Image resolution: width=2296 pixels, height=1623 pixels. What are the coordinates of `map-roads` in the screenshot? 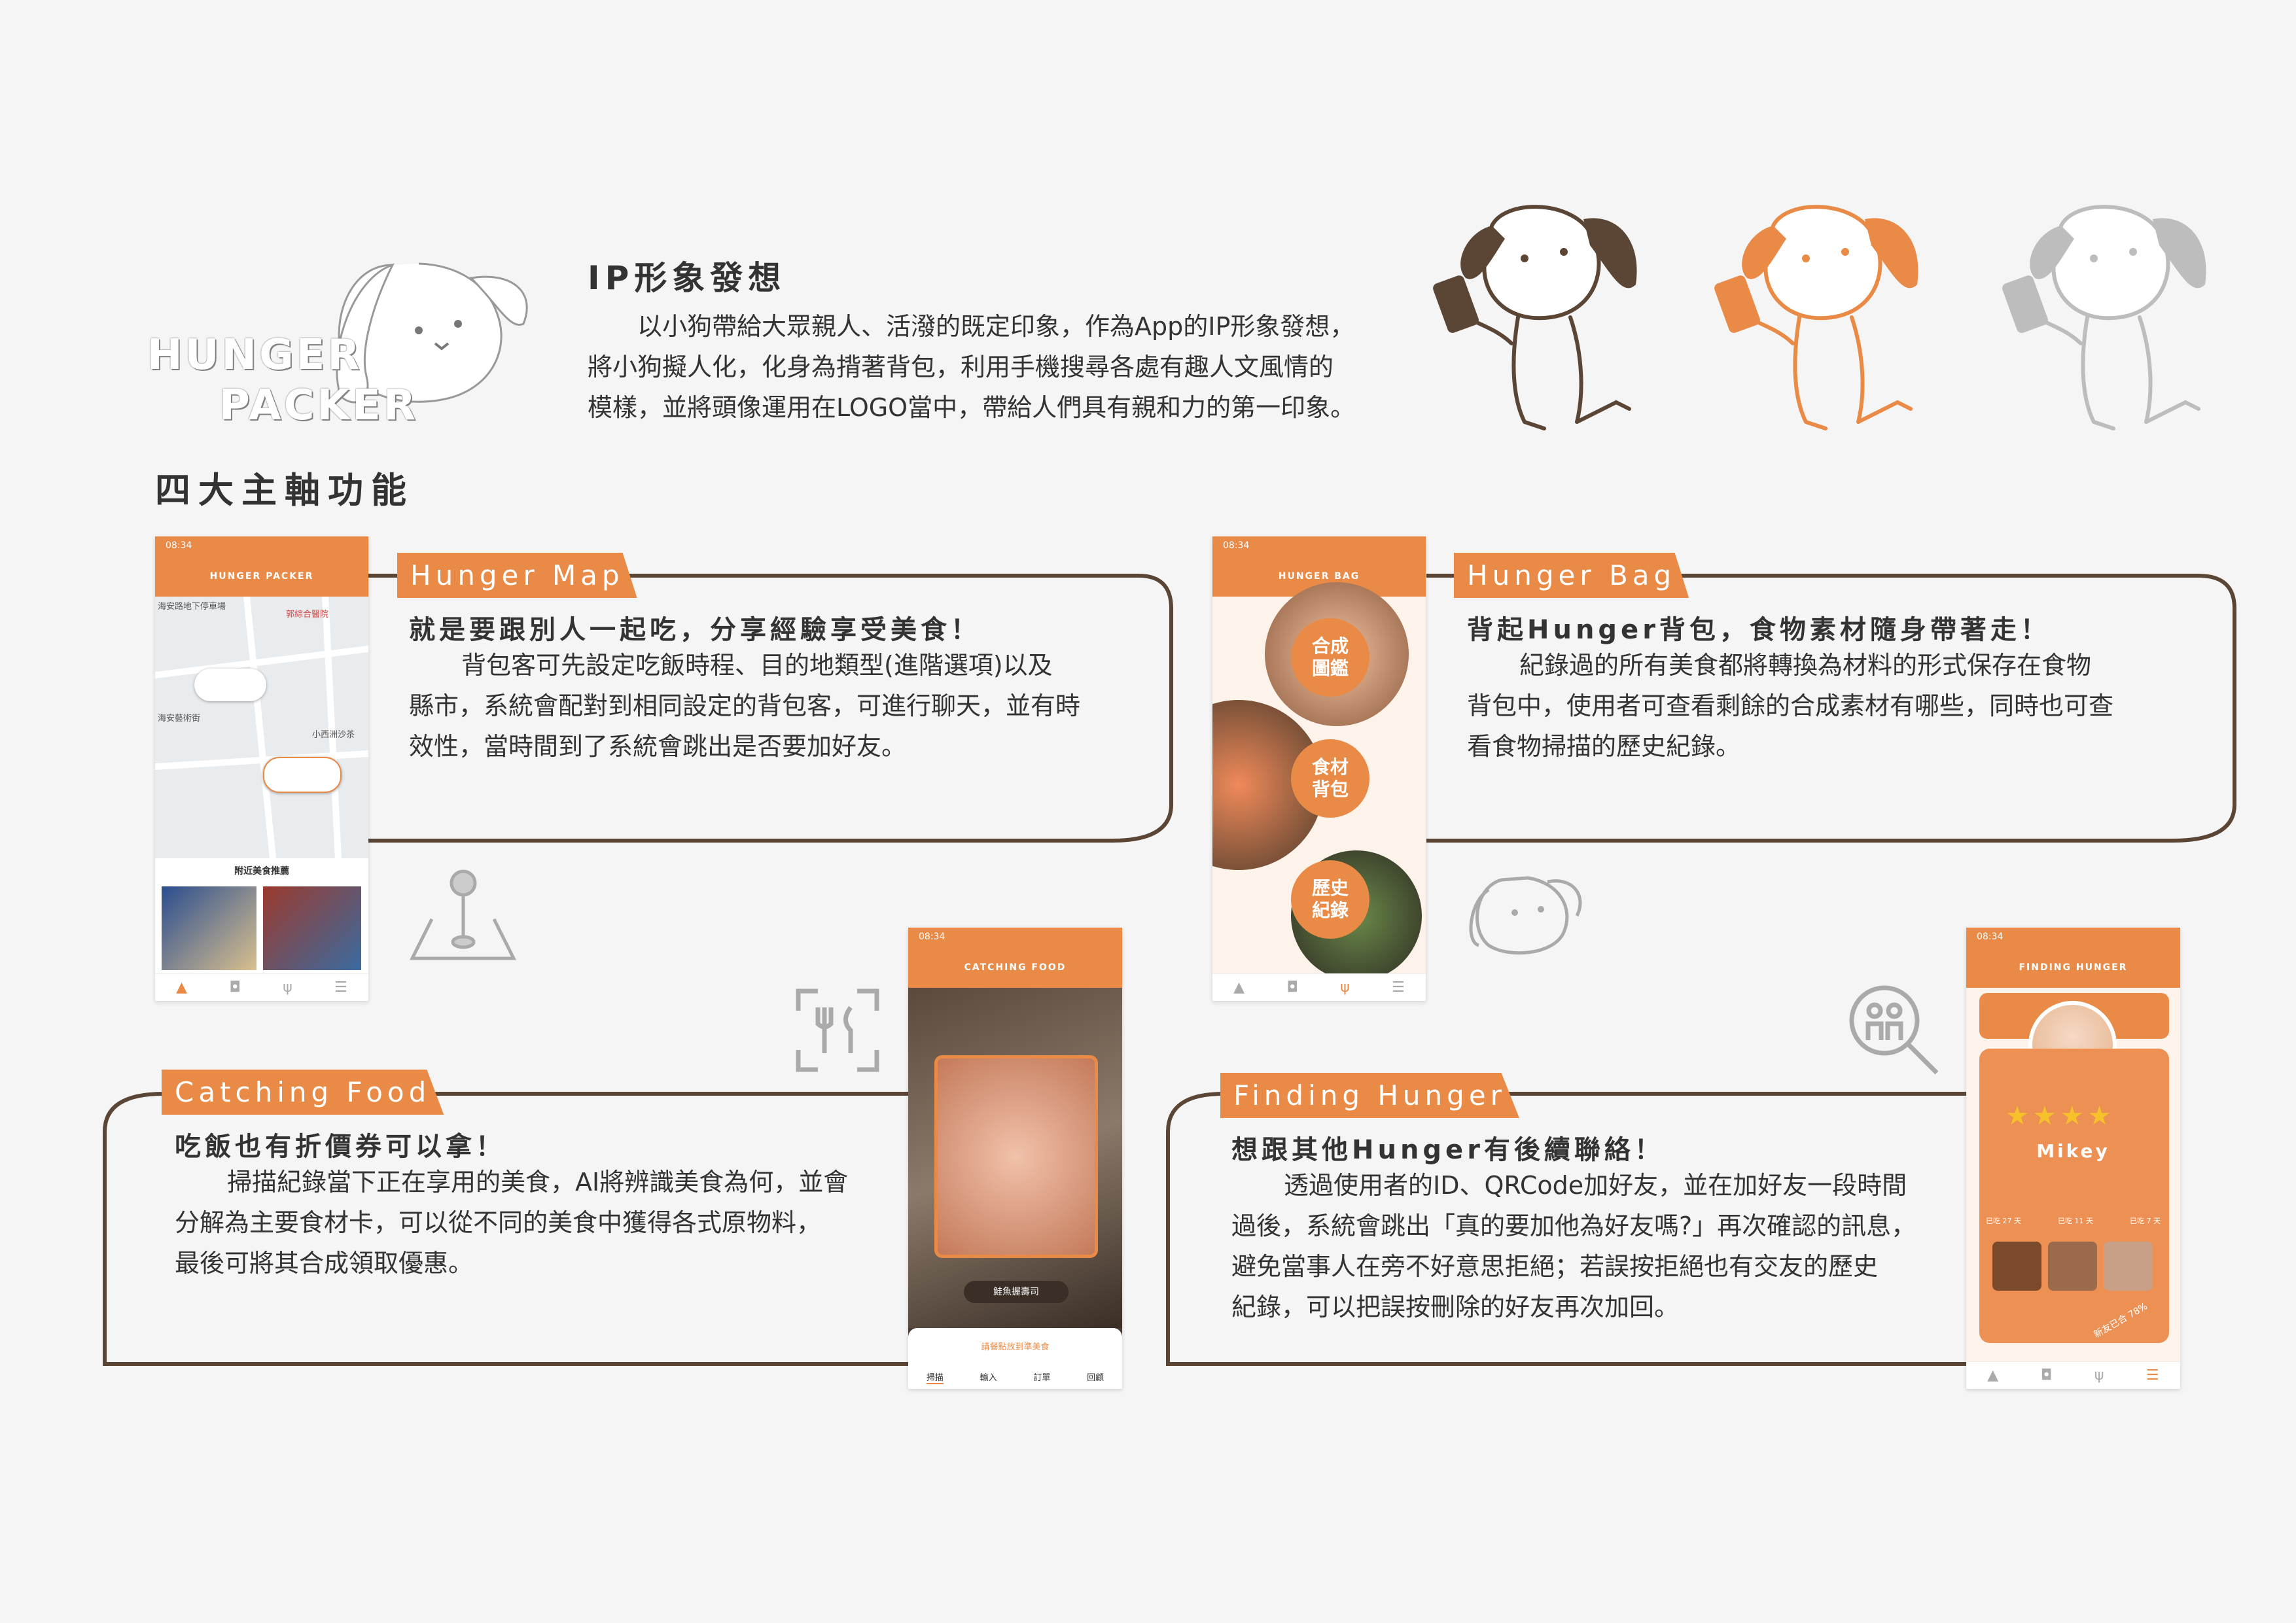 It's located at (261, 727).